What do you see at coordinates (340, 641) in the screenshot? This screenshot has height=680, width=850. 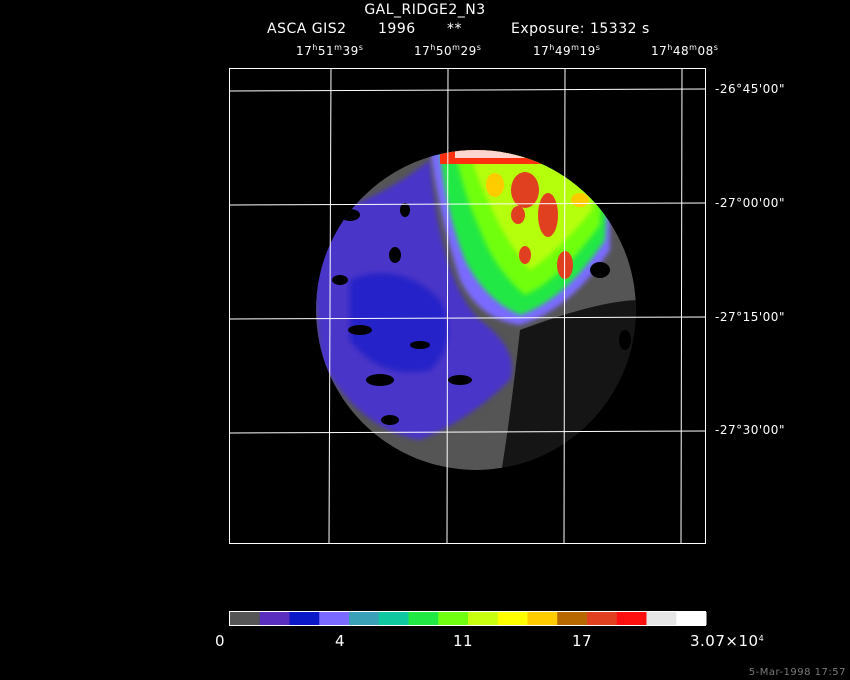 I see `colorbar-label-4: 4` at bounding box center [340, 641].